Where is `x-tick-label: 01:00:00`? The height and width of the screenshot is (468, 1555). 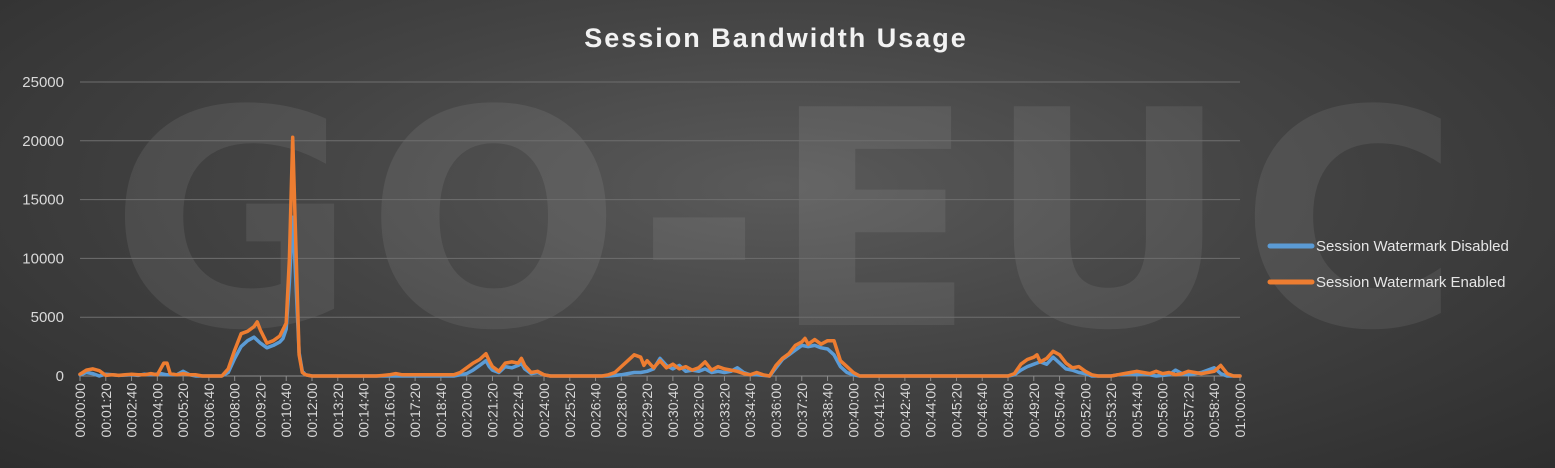
x-tick-label: 01:00:00 is located at coordinates (1240, 410).